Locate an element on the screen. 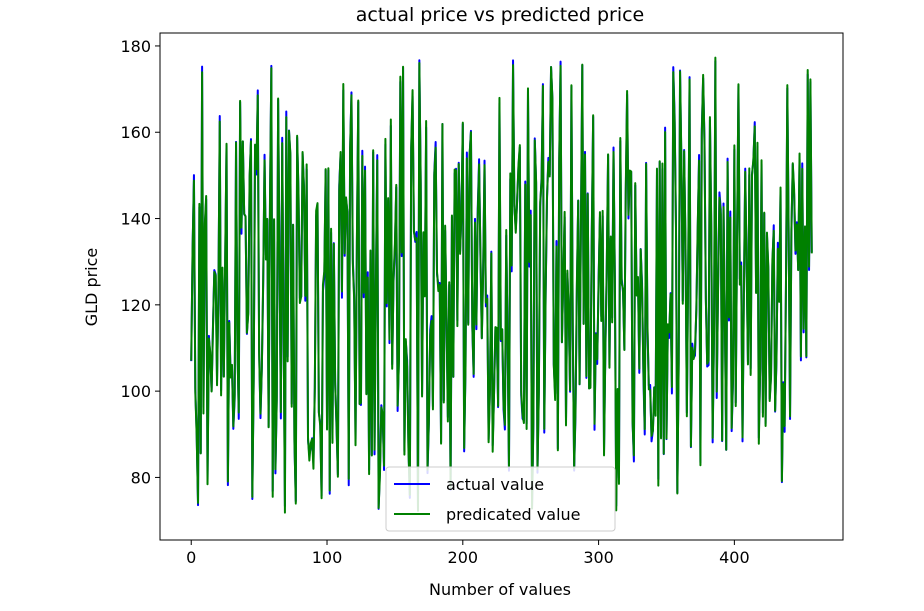 This screenshot has width=924, height=611. legend-label-predicated: predicated value is located at coordinates (513, 514).